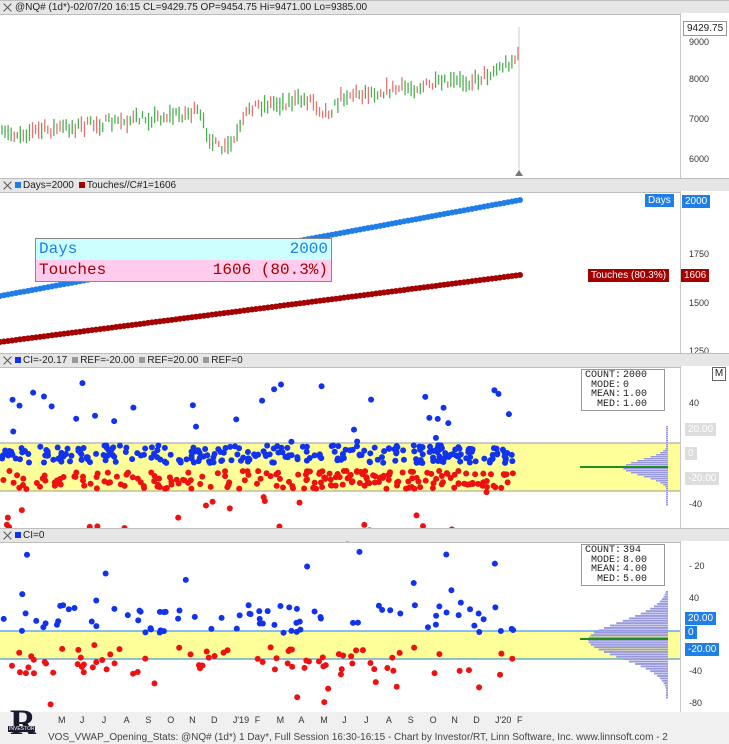  What do you see at coordinates (704, 95) in the screenshot?
I see `price-axis: 9429.75 9000 8000 7000 6000` at bounding box center [704, 95].